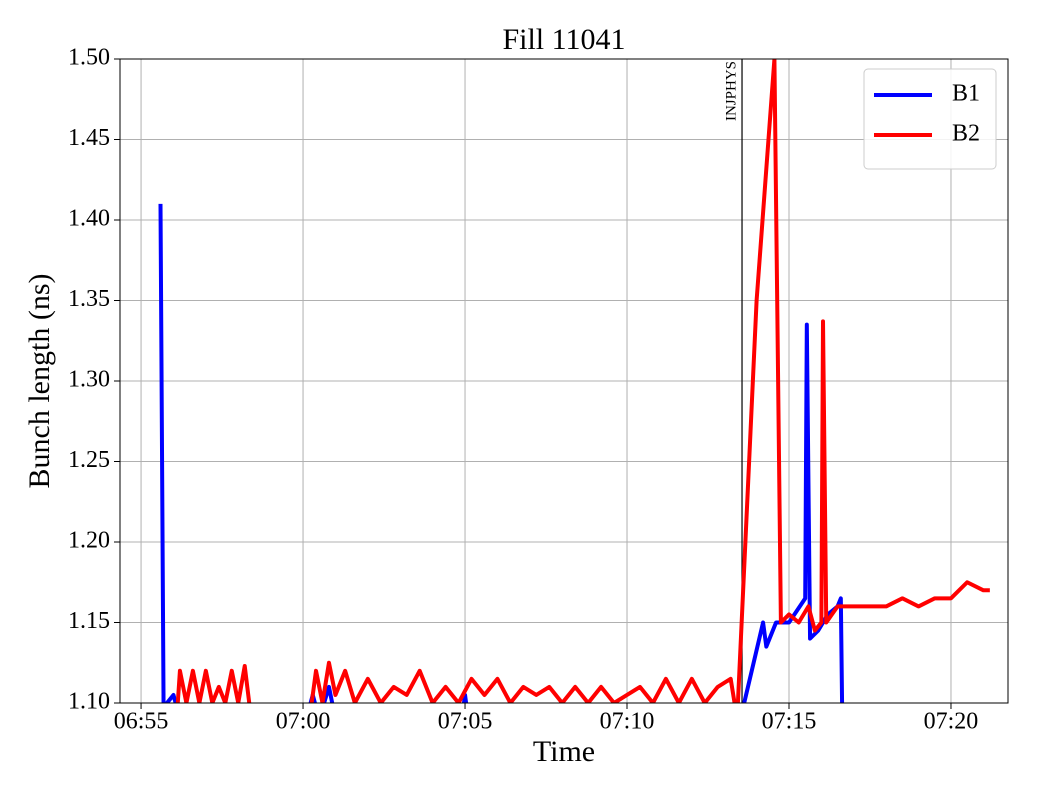  I want to click on y-tick-label: 1.35, so click(89, 299).